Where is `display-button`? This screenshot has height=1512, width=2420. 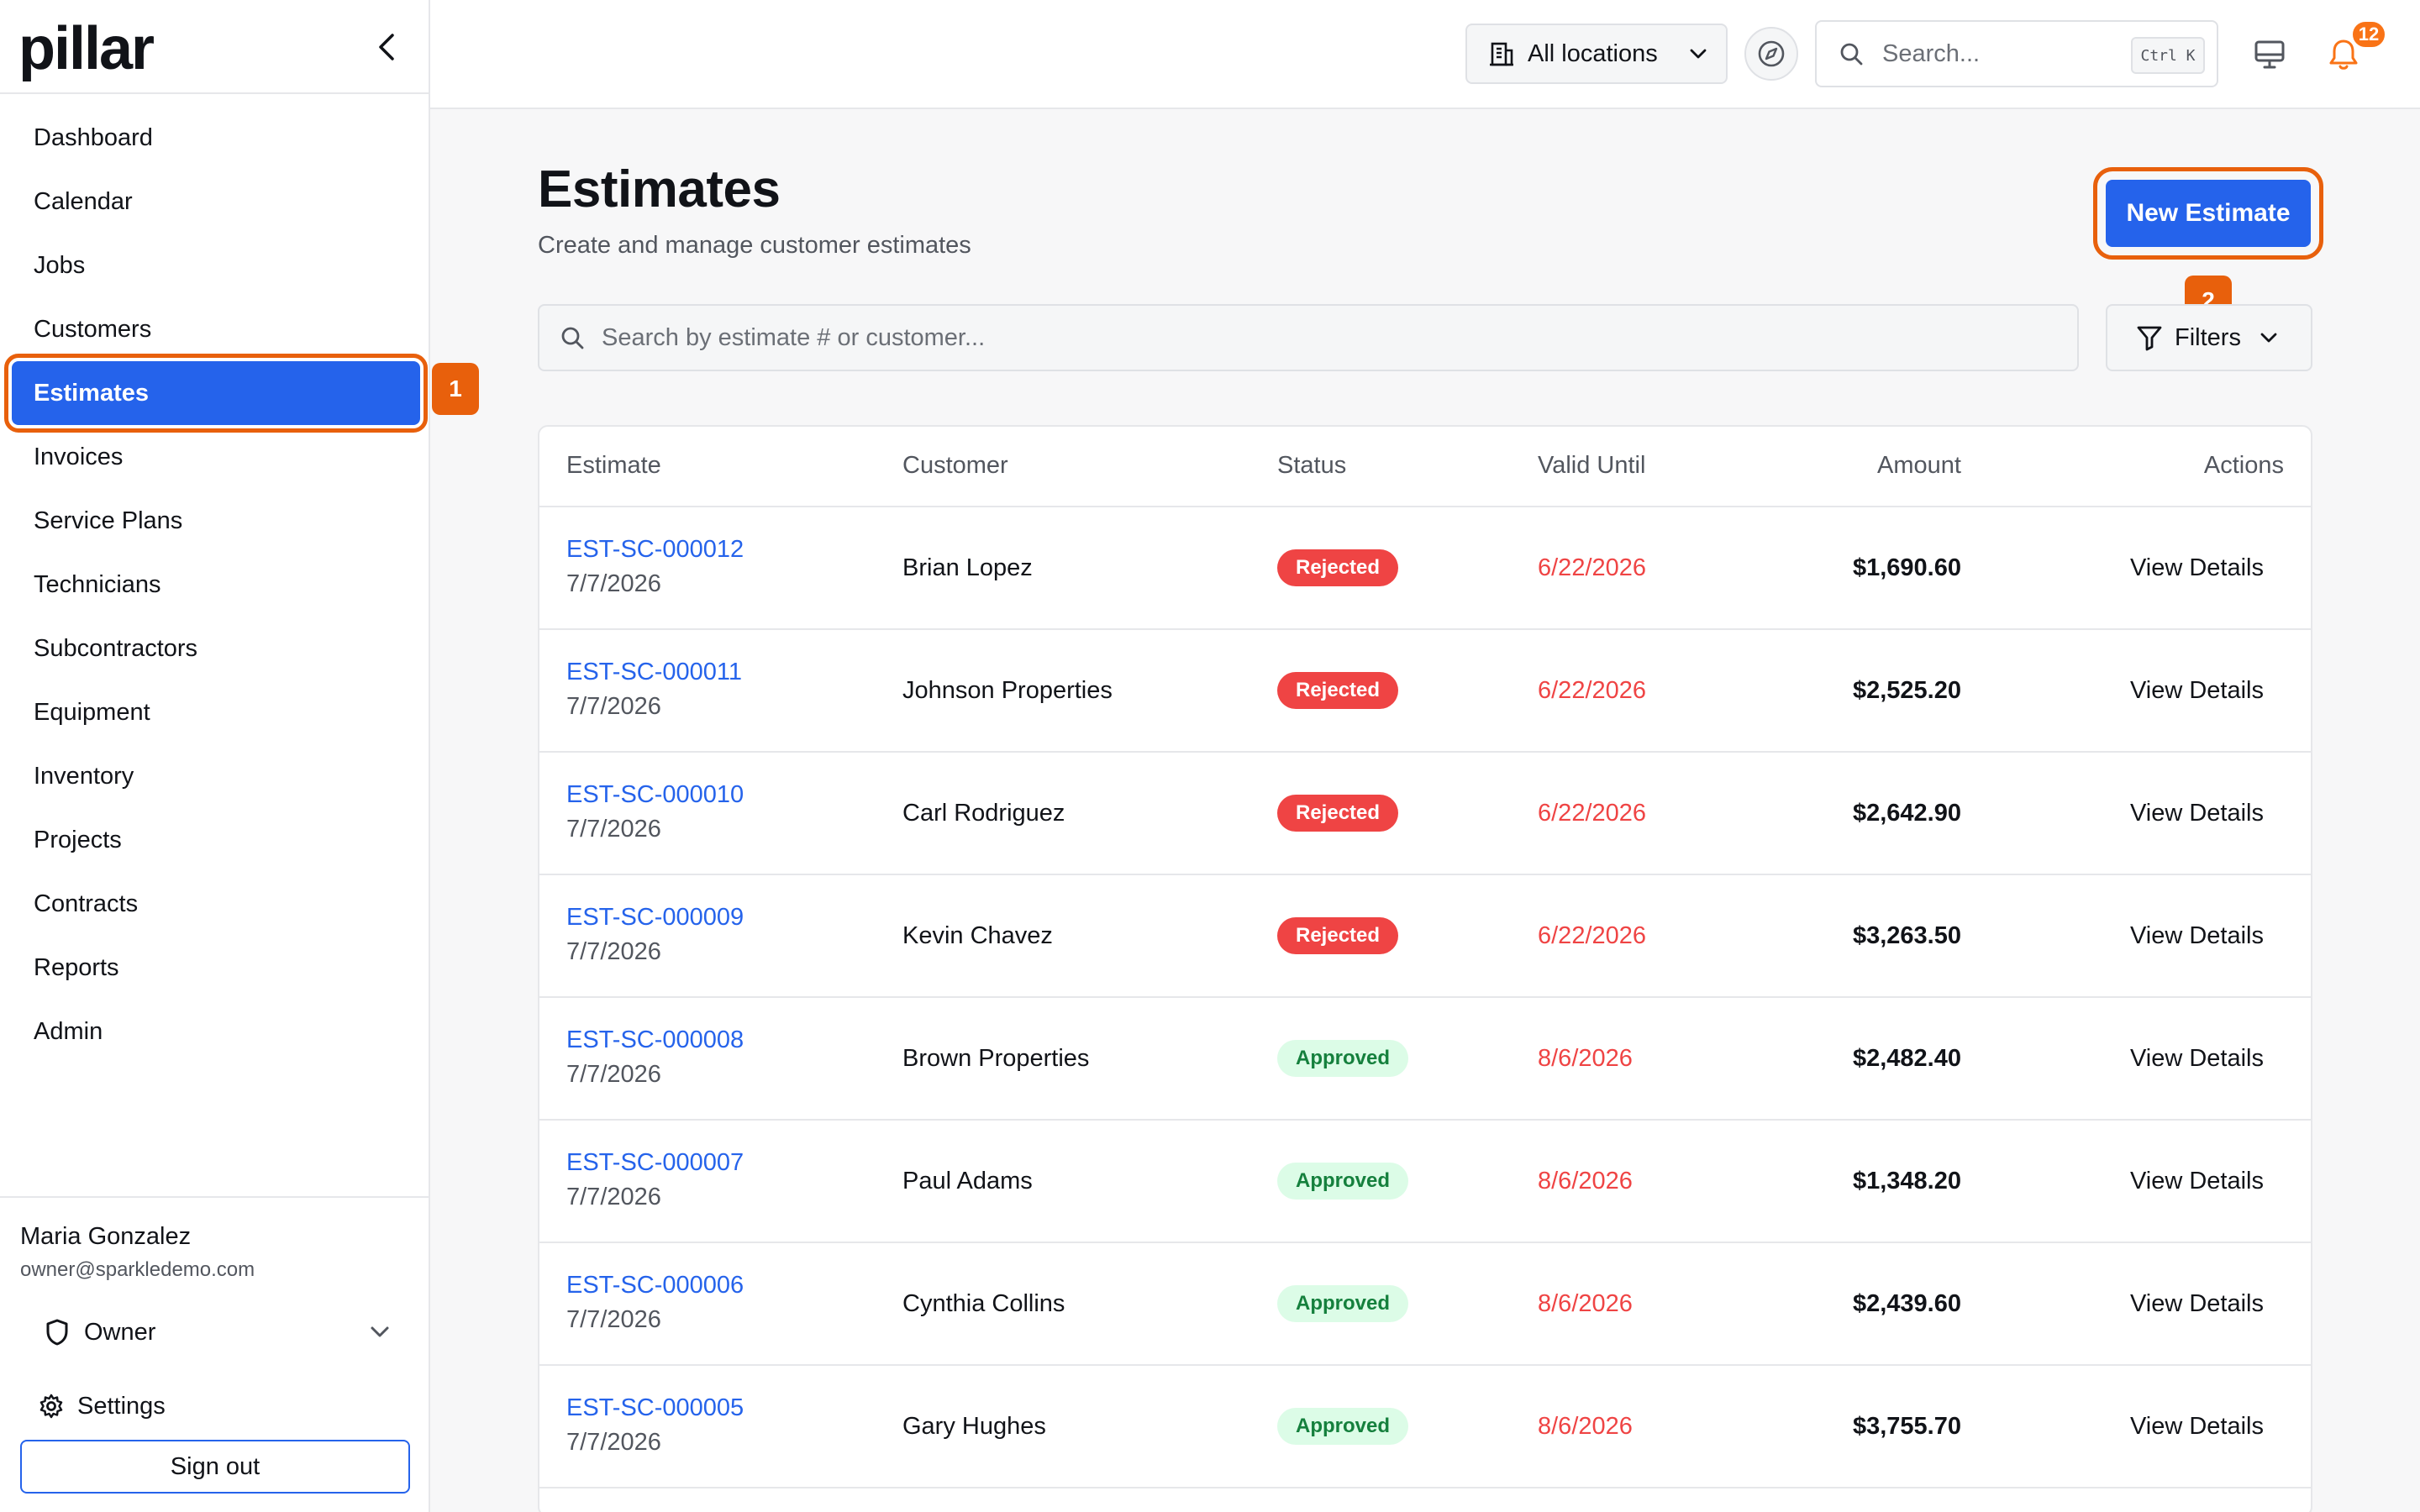 display-button is located at coordinates (2270, 55).